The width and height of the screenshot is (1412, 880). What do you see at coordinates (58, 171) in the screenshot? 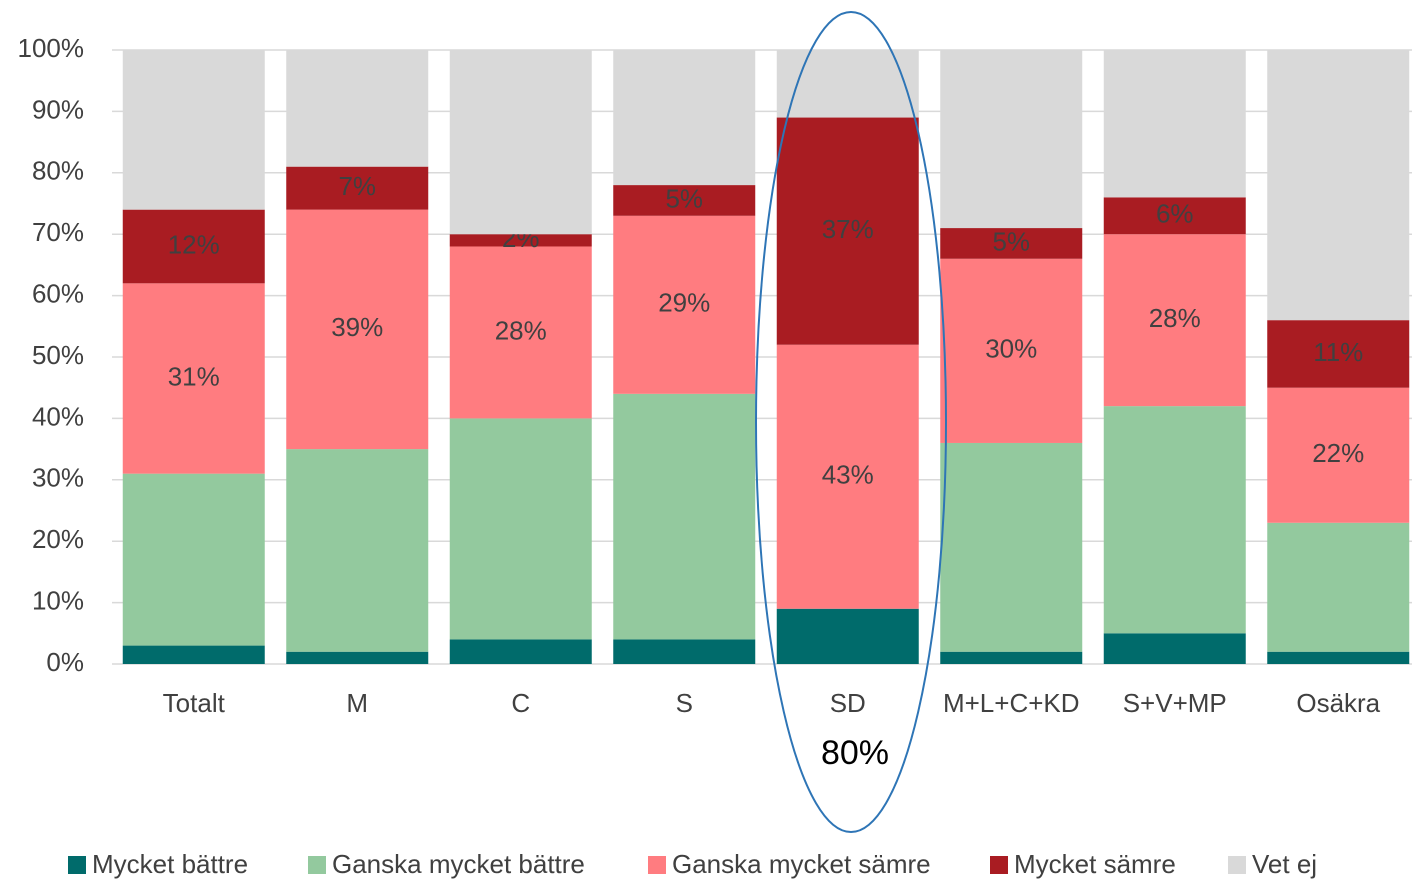
I see `y-tick-label: 80%` at bounding box center [58, 171].